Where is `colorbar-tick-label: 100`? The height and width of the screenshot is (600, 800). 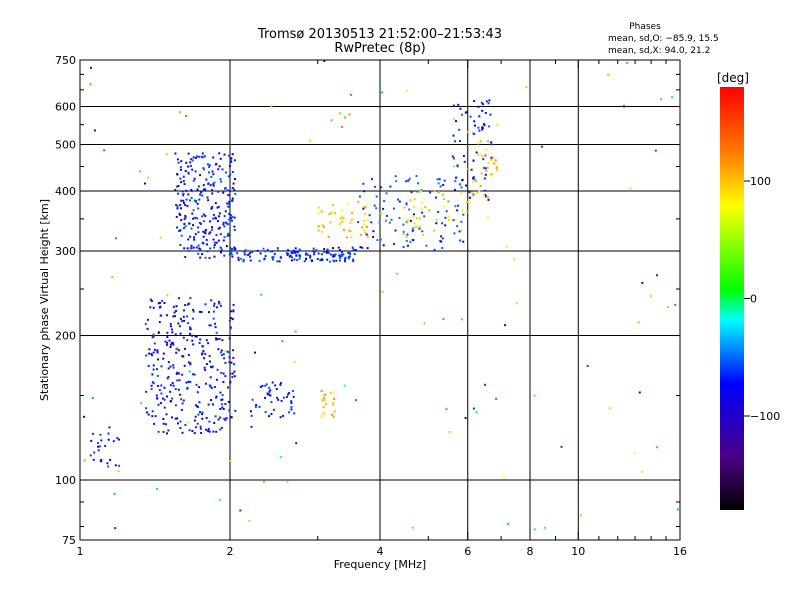 colorbar-tick-label: 100 is located at coordinates (760, 181).